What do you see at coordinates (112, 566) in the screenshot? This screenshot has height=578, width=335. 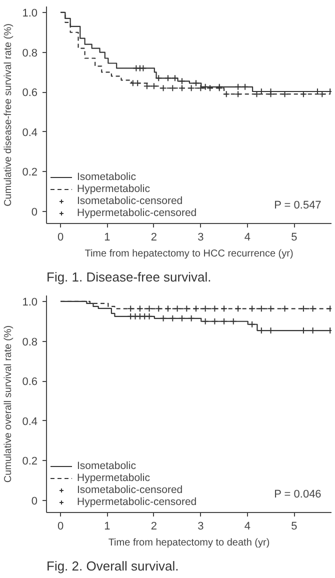 I see `caption: Fig. 2. Overall survival.` at bounding box center [112, 566].